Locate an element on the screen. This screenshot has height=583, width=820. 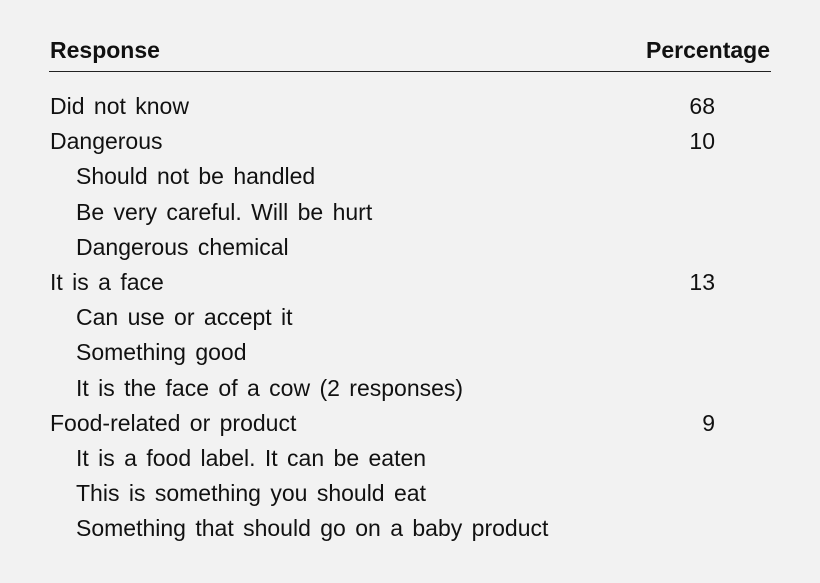
table-row: This is something you should eat is located at coordinates (410, 493).